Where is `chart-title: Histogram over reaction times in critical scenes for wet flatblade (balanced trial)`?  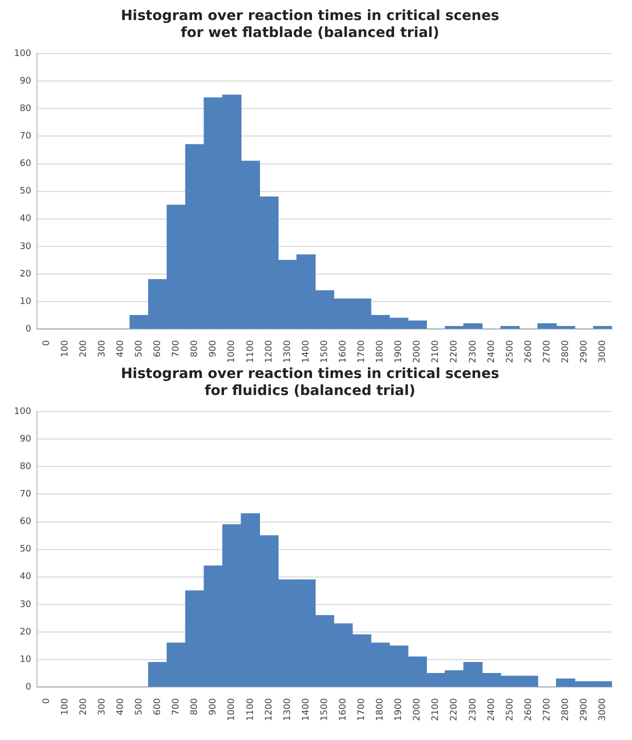 chart-title: Histogram over reaction times in critical scenes for wet flatblade (balanced trial) is located at coordinates (310, 24).